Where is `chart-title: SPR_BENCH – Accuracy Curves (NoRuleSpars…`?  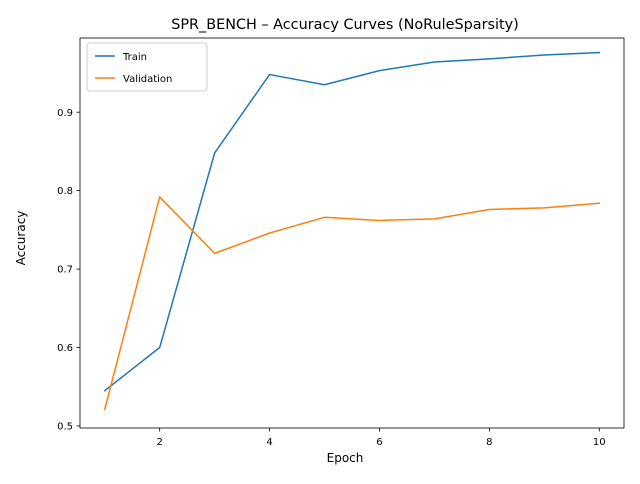
chart-title: SPR_BENCH – Accuracy Curves (NoRuleSpars… is located at coordinates (345, 25).